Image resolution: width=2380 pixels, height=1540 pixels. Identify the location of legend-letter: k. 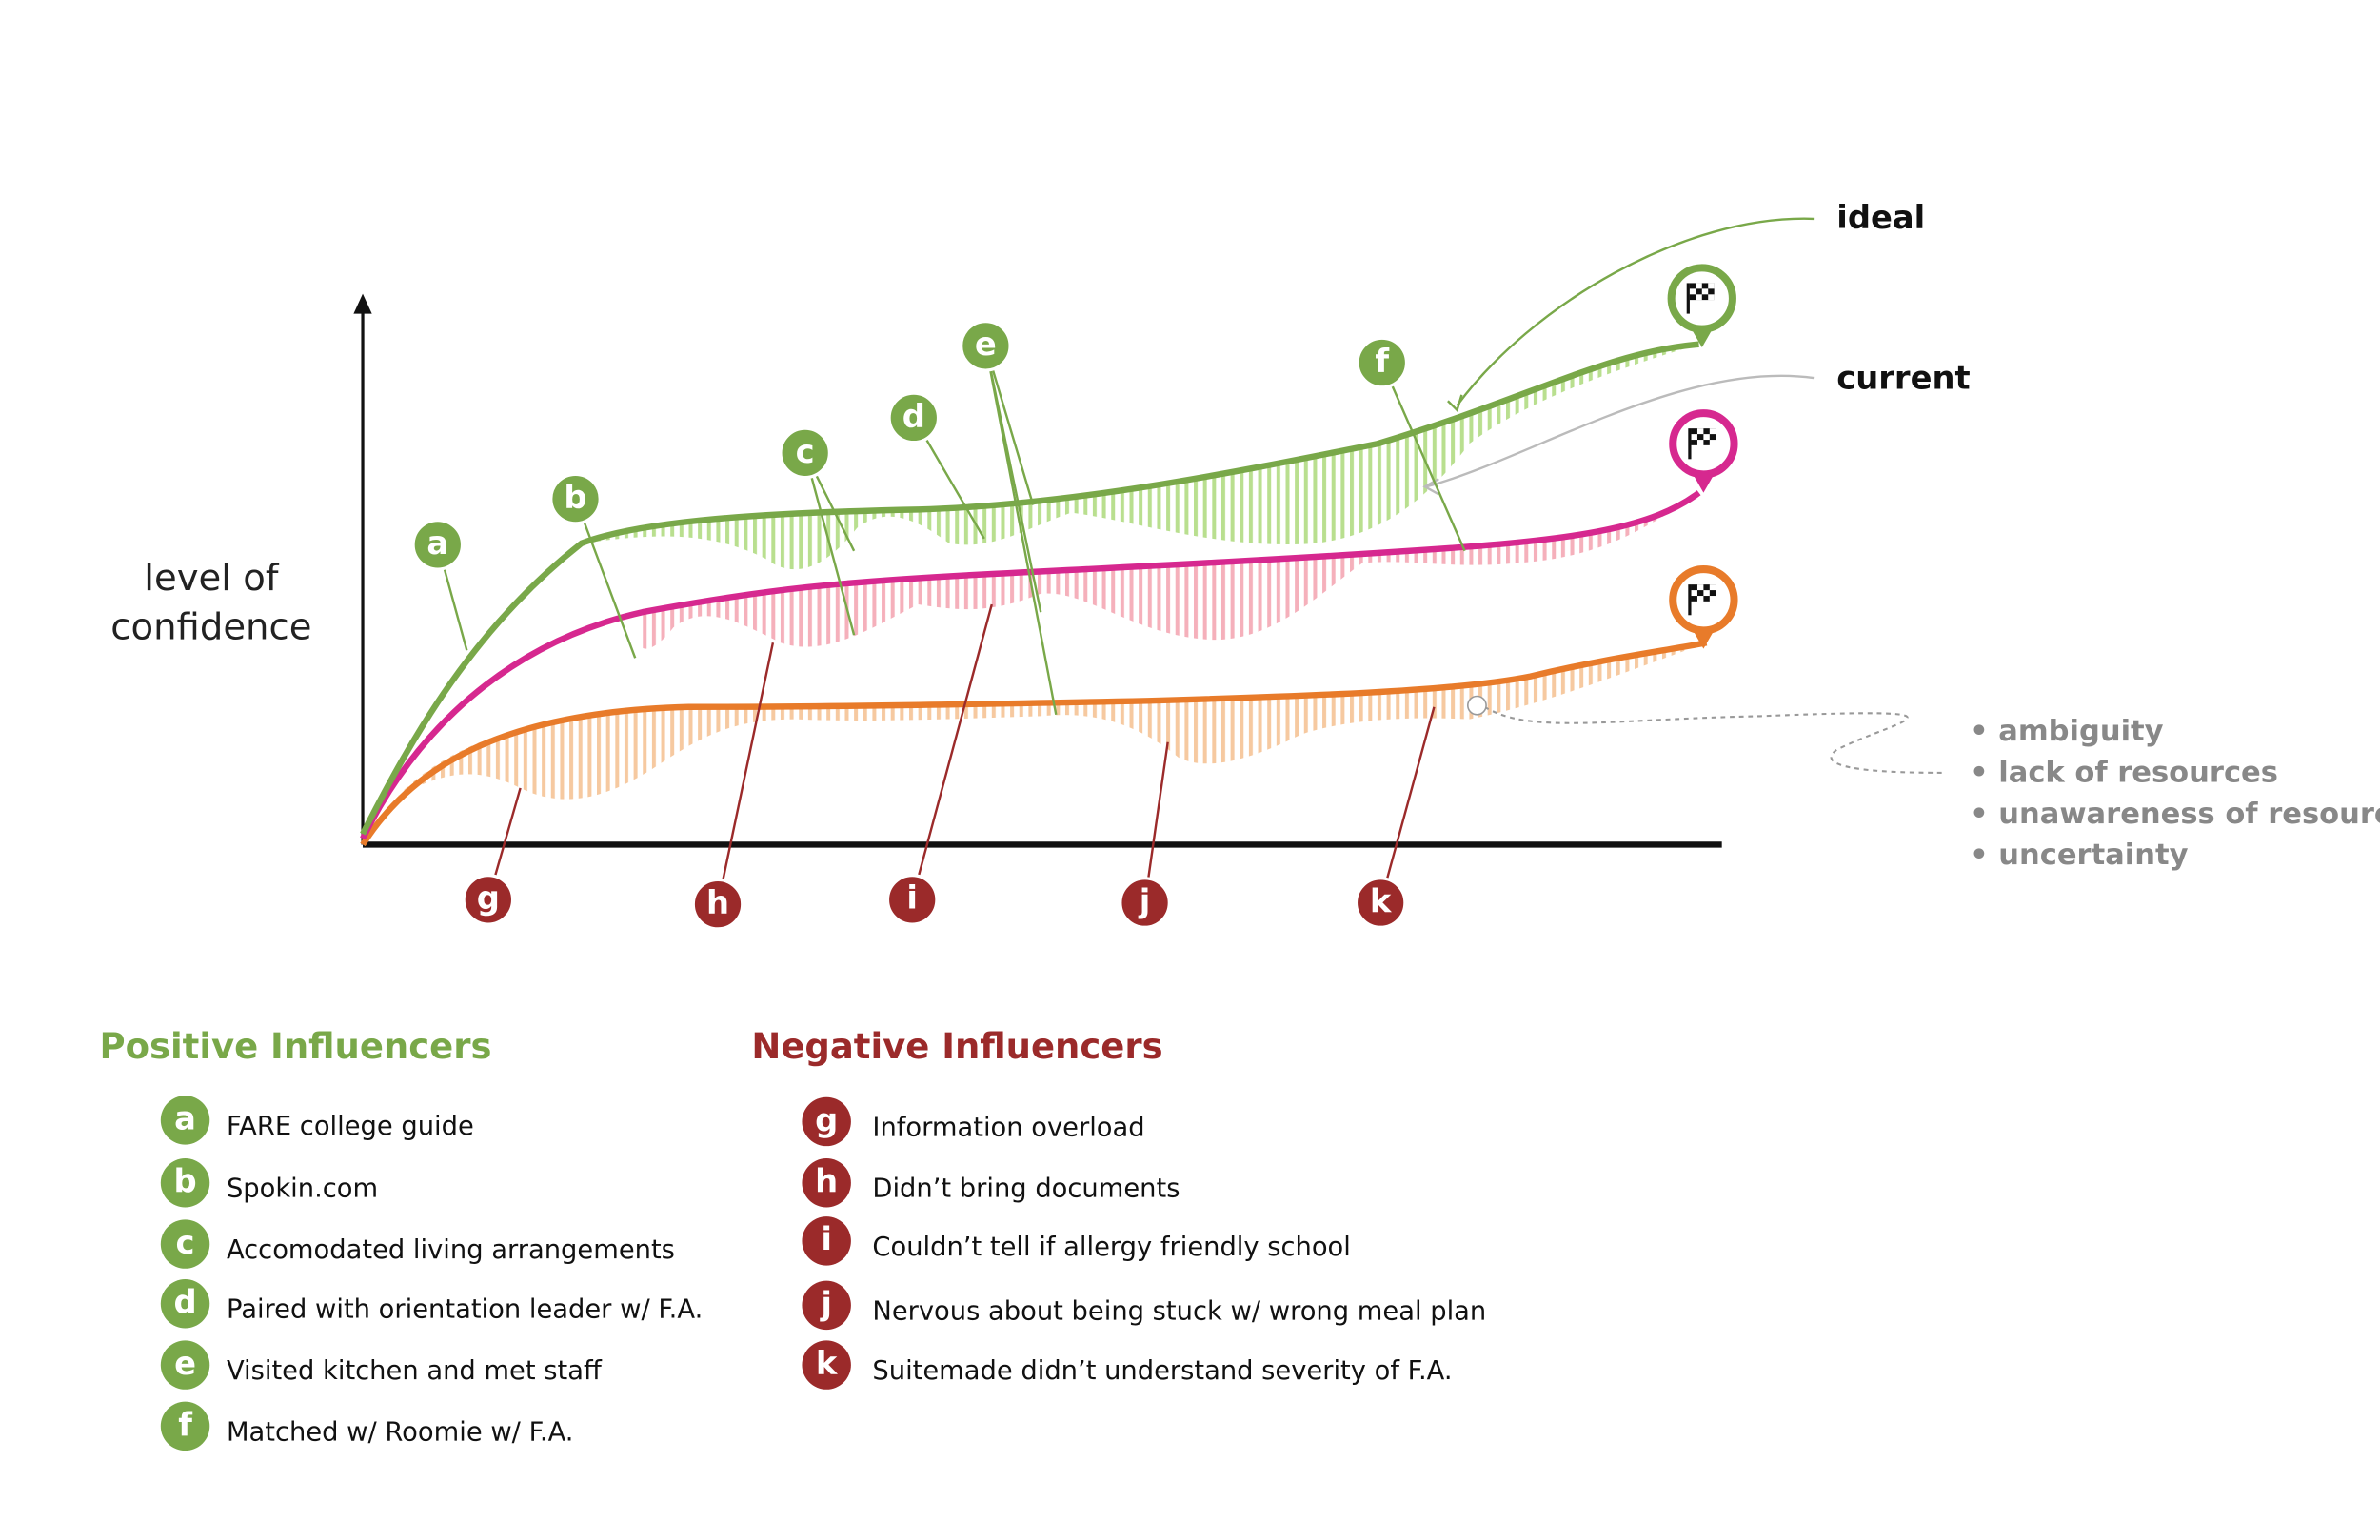
(827, 1363).